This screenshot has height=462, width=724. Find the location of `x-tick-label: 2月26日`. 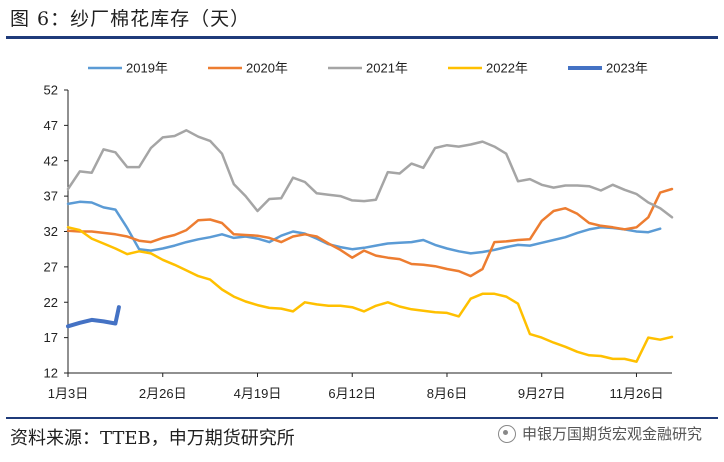

x-tick-label: 2月26日 is located at coordinates (163, 393).